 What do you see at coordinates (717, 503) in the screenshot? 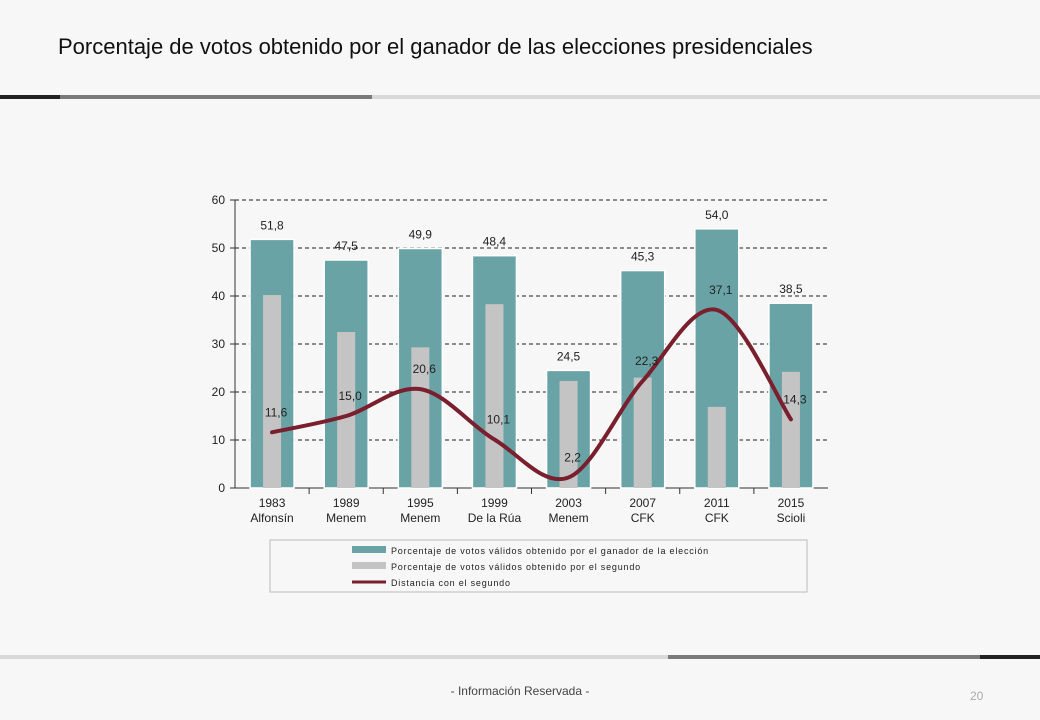
I see `x-tick-year: 2011` at bounding box center [717, 503].